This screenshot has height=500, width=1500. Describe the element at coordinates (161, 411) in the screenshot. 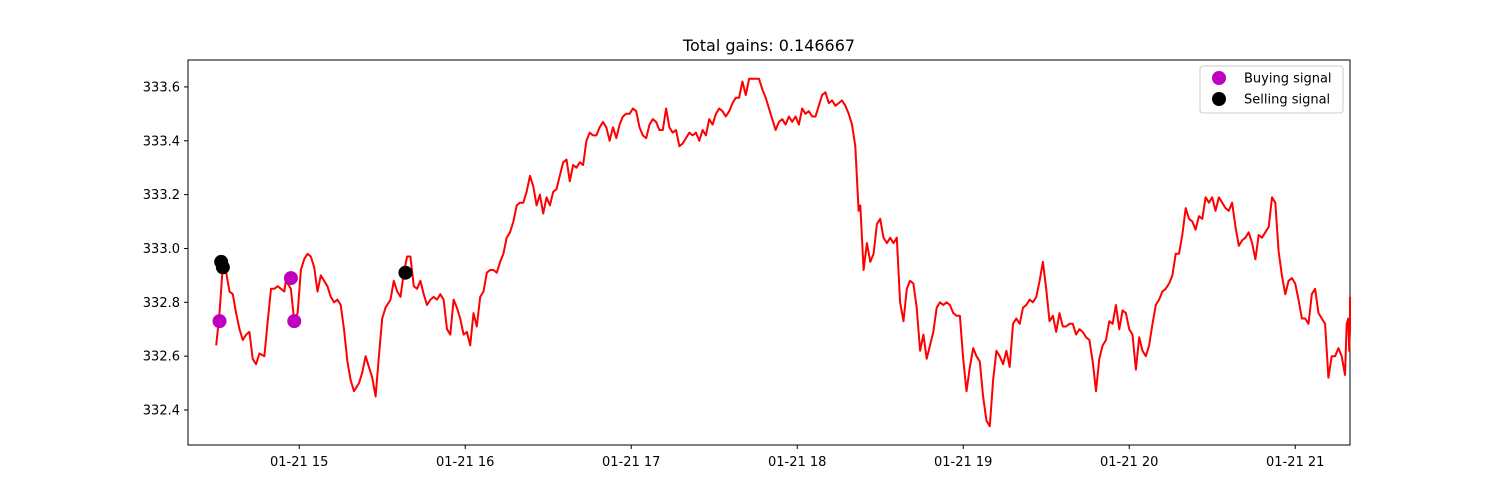

I see `y-tick-label: 332.4` at that location.